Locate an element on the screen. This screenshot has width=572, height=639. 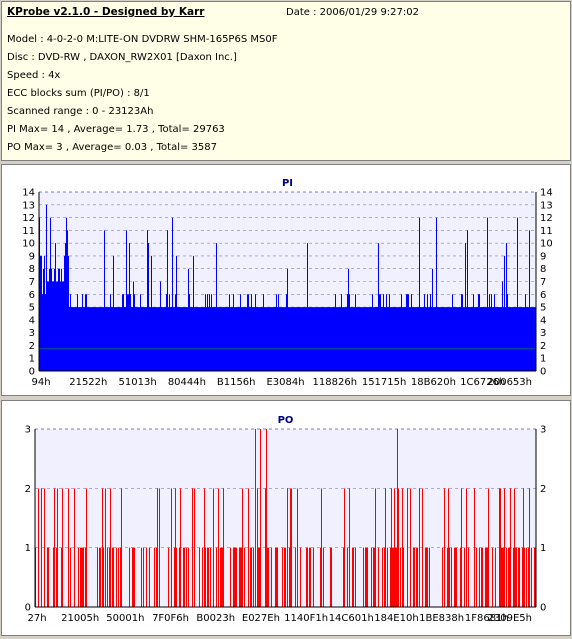
x-tick-label: 27h is located at coordinates (36, 618).